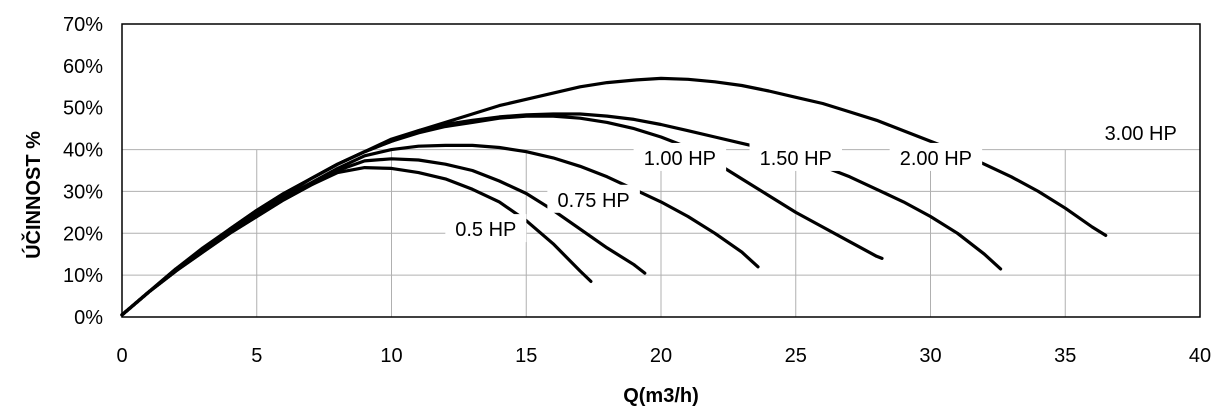 Image resolution: width=1219 pixels, height=409 pixels. What do you see at coordinates (83, 109) in the screenshot?
I see `y-tick-label: 50%` at bounding box center [83, 109].